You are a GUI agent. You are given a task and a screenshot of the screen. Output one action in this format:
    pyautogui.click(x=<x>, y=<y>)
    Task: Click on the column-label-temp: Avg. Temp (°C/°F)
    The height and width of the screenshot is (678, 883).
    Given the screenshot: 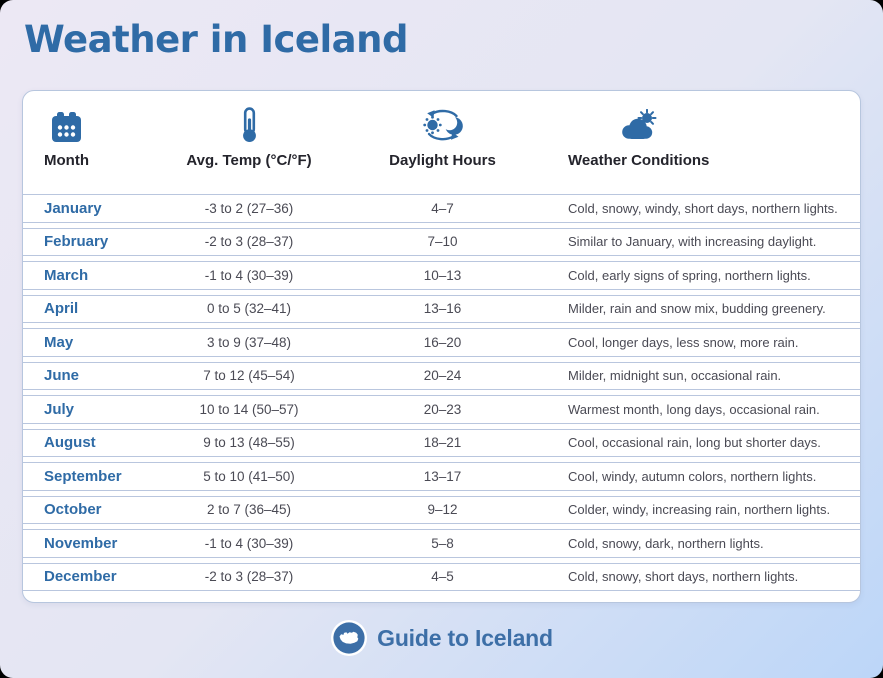 What is the action you would take?
    pyautogui.click(x=249, y=160)
    